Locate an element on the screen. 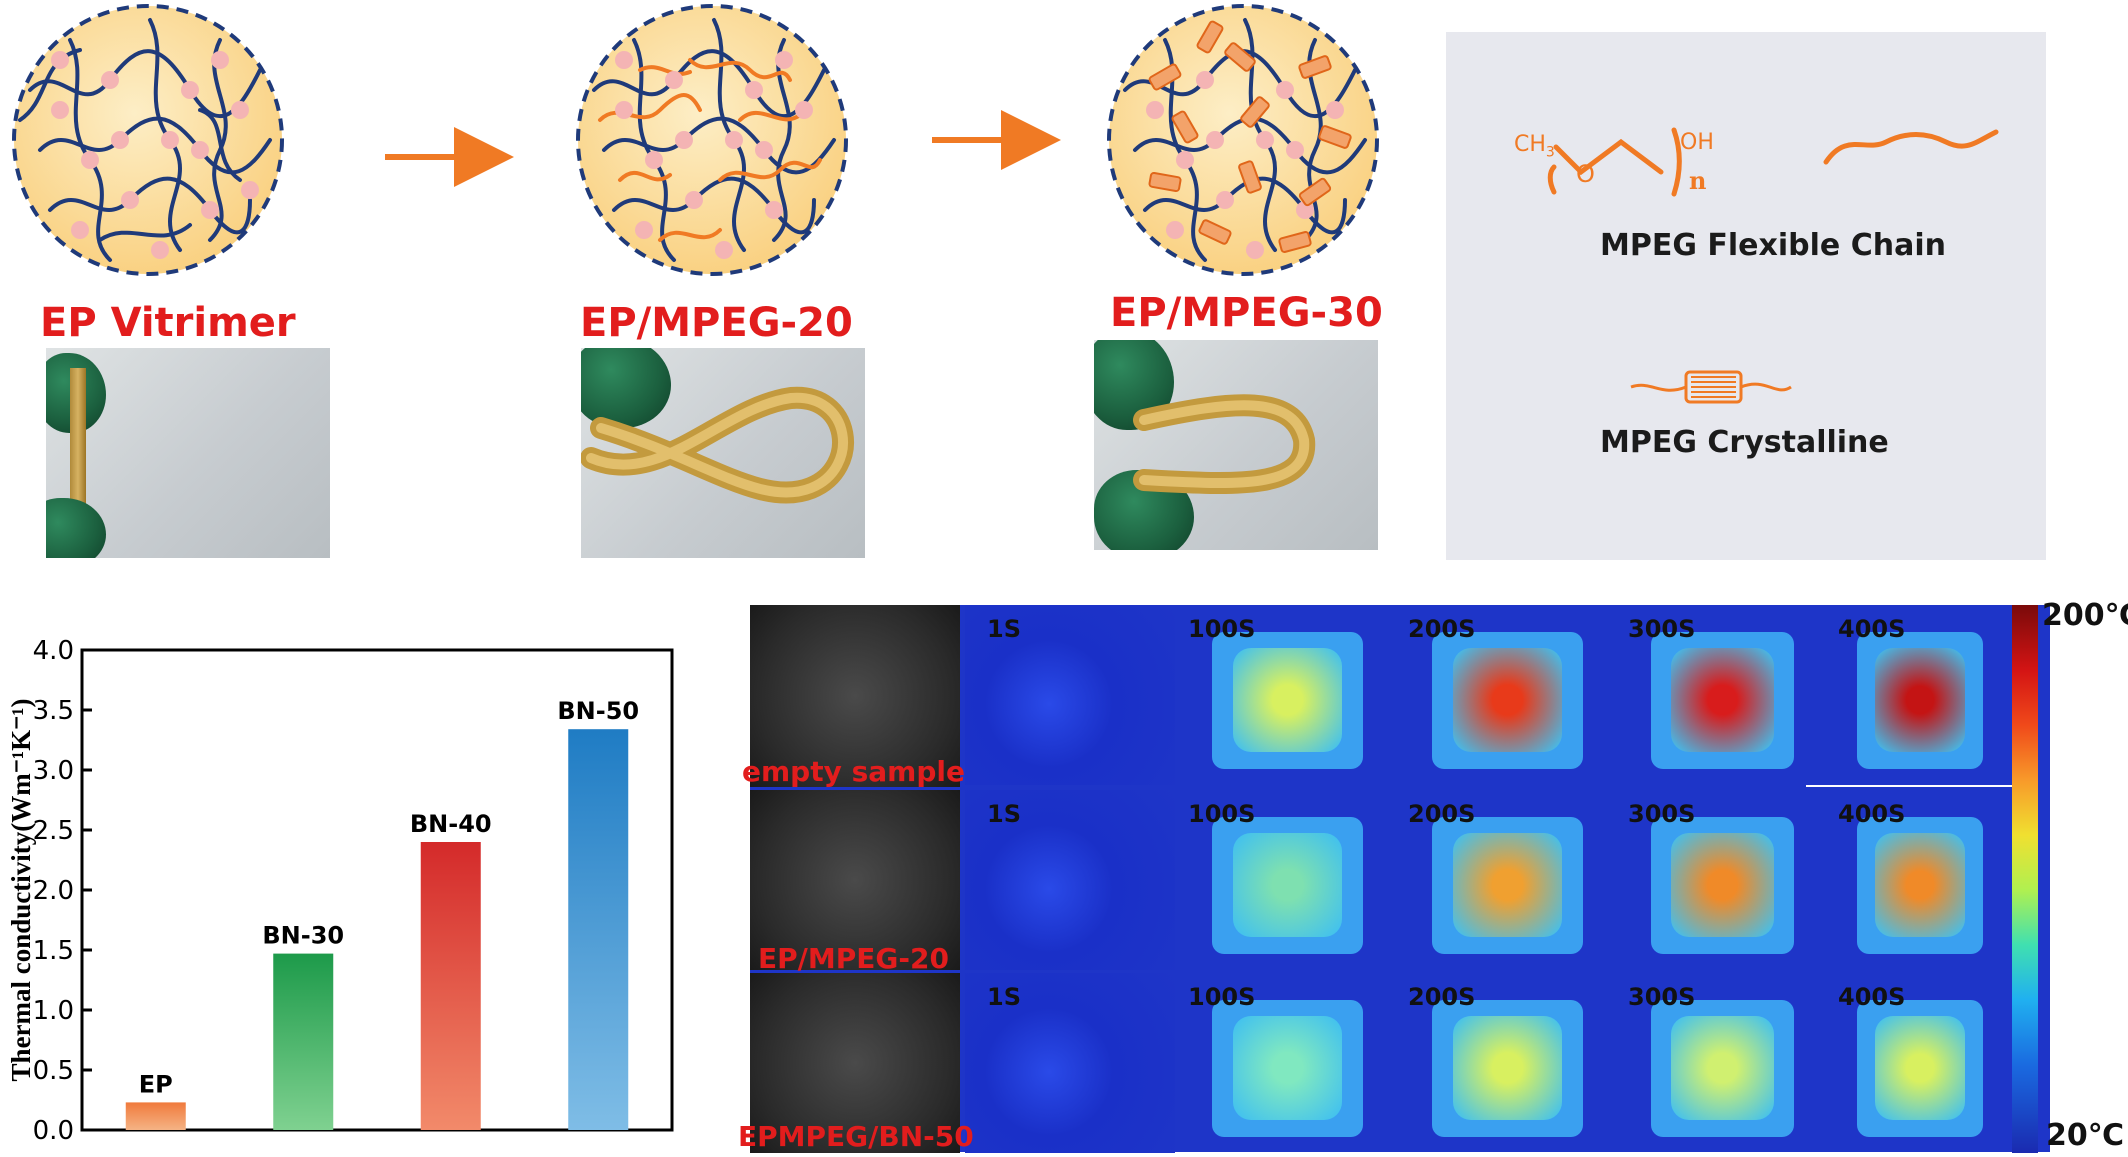  y-axis-label: Thermal conductivity(Wm⁻¹K⁻¹) is located at coordinates (21, 890).